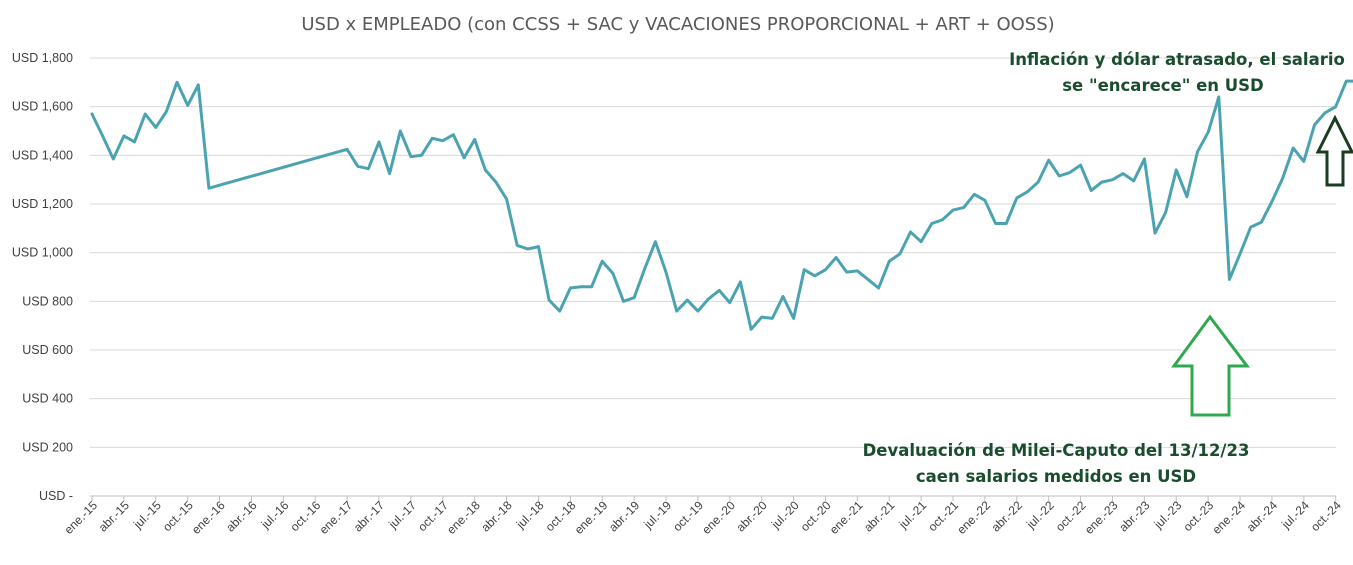  I want to click on x-tick-label: ene.-17, so click(336, 517).